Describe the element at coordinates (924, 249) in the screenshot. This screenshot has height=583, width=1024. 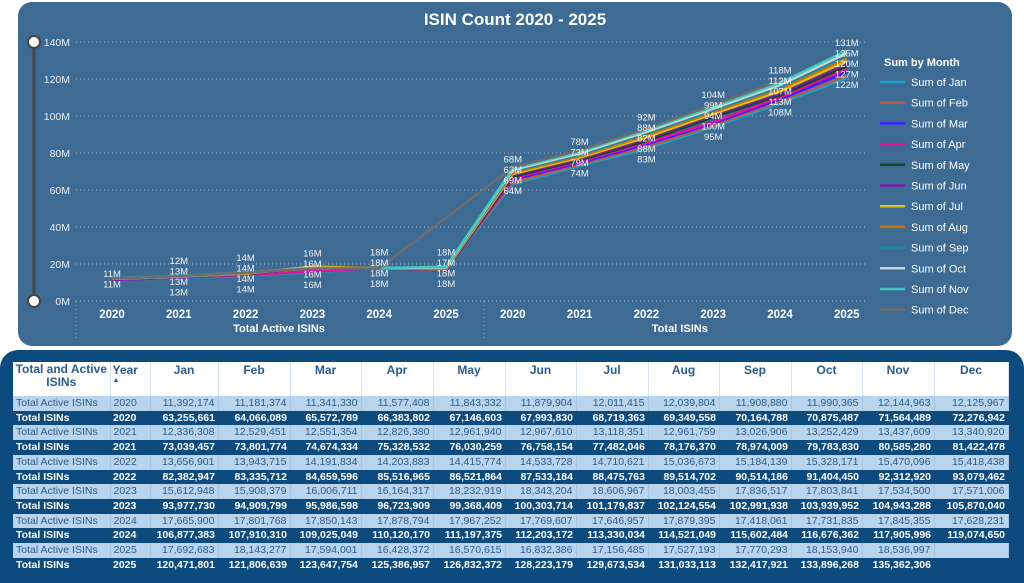
I see `legend-item: Sum of Sep` at that location.